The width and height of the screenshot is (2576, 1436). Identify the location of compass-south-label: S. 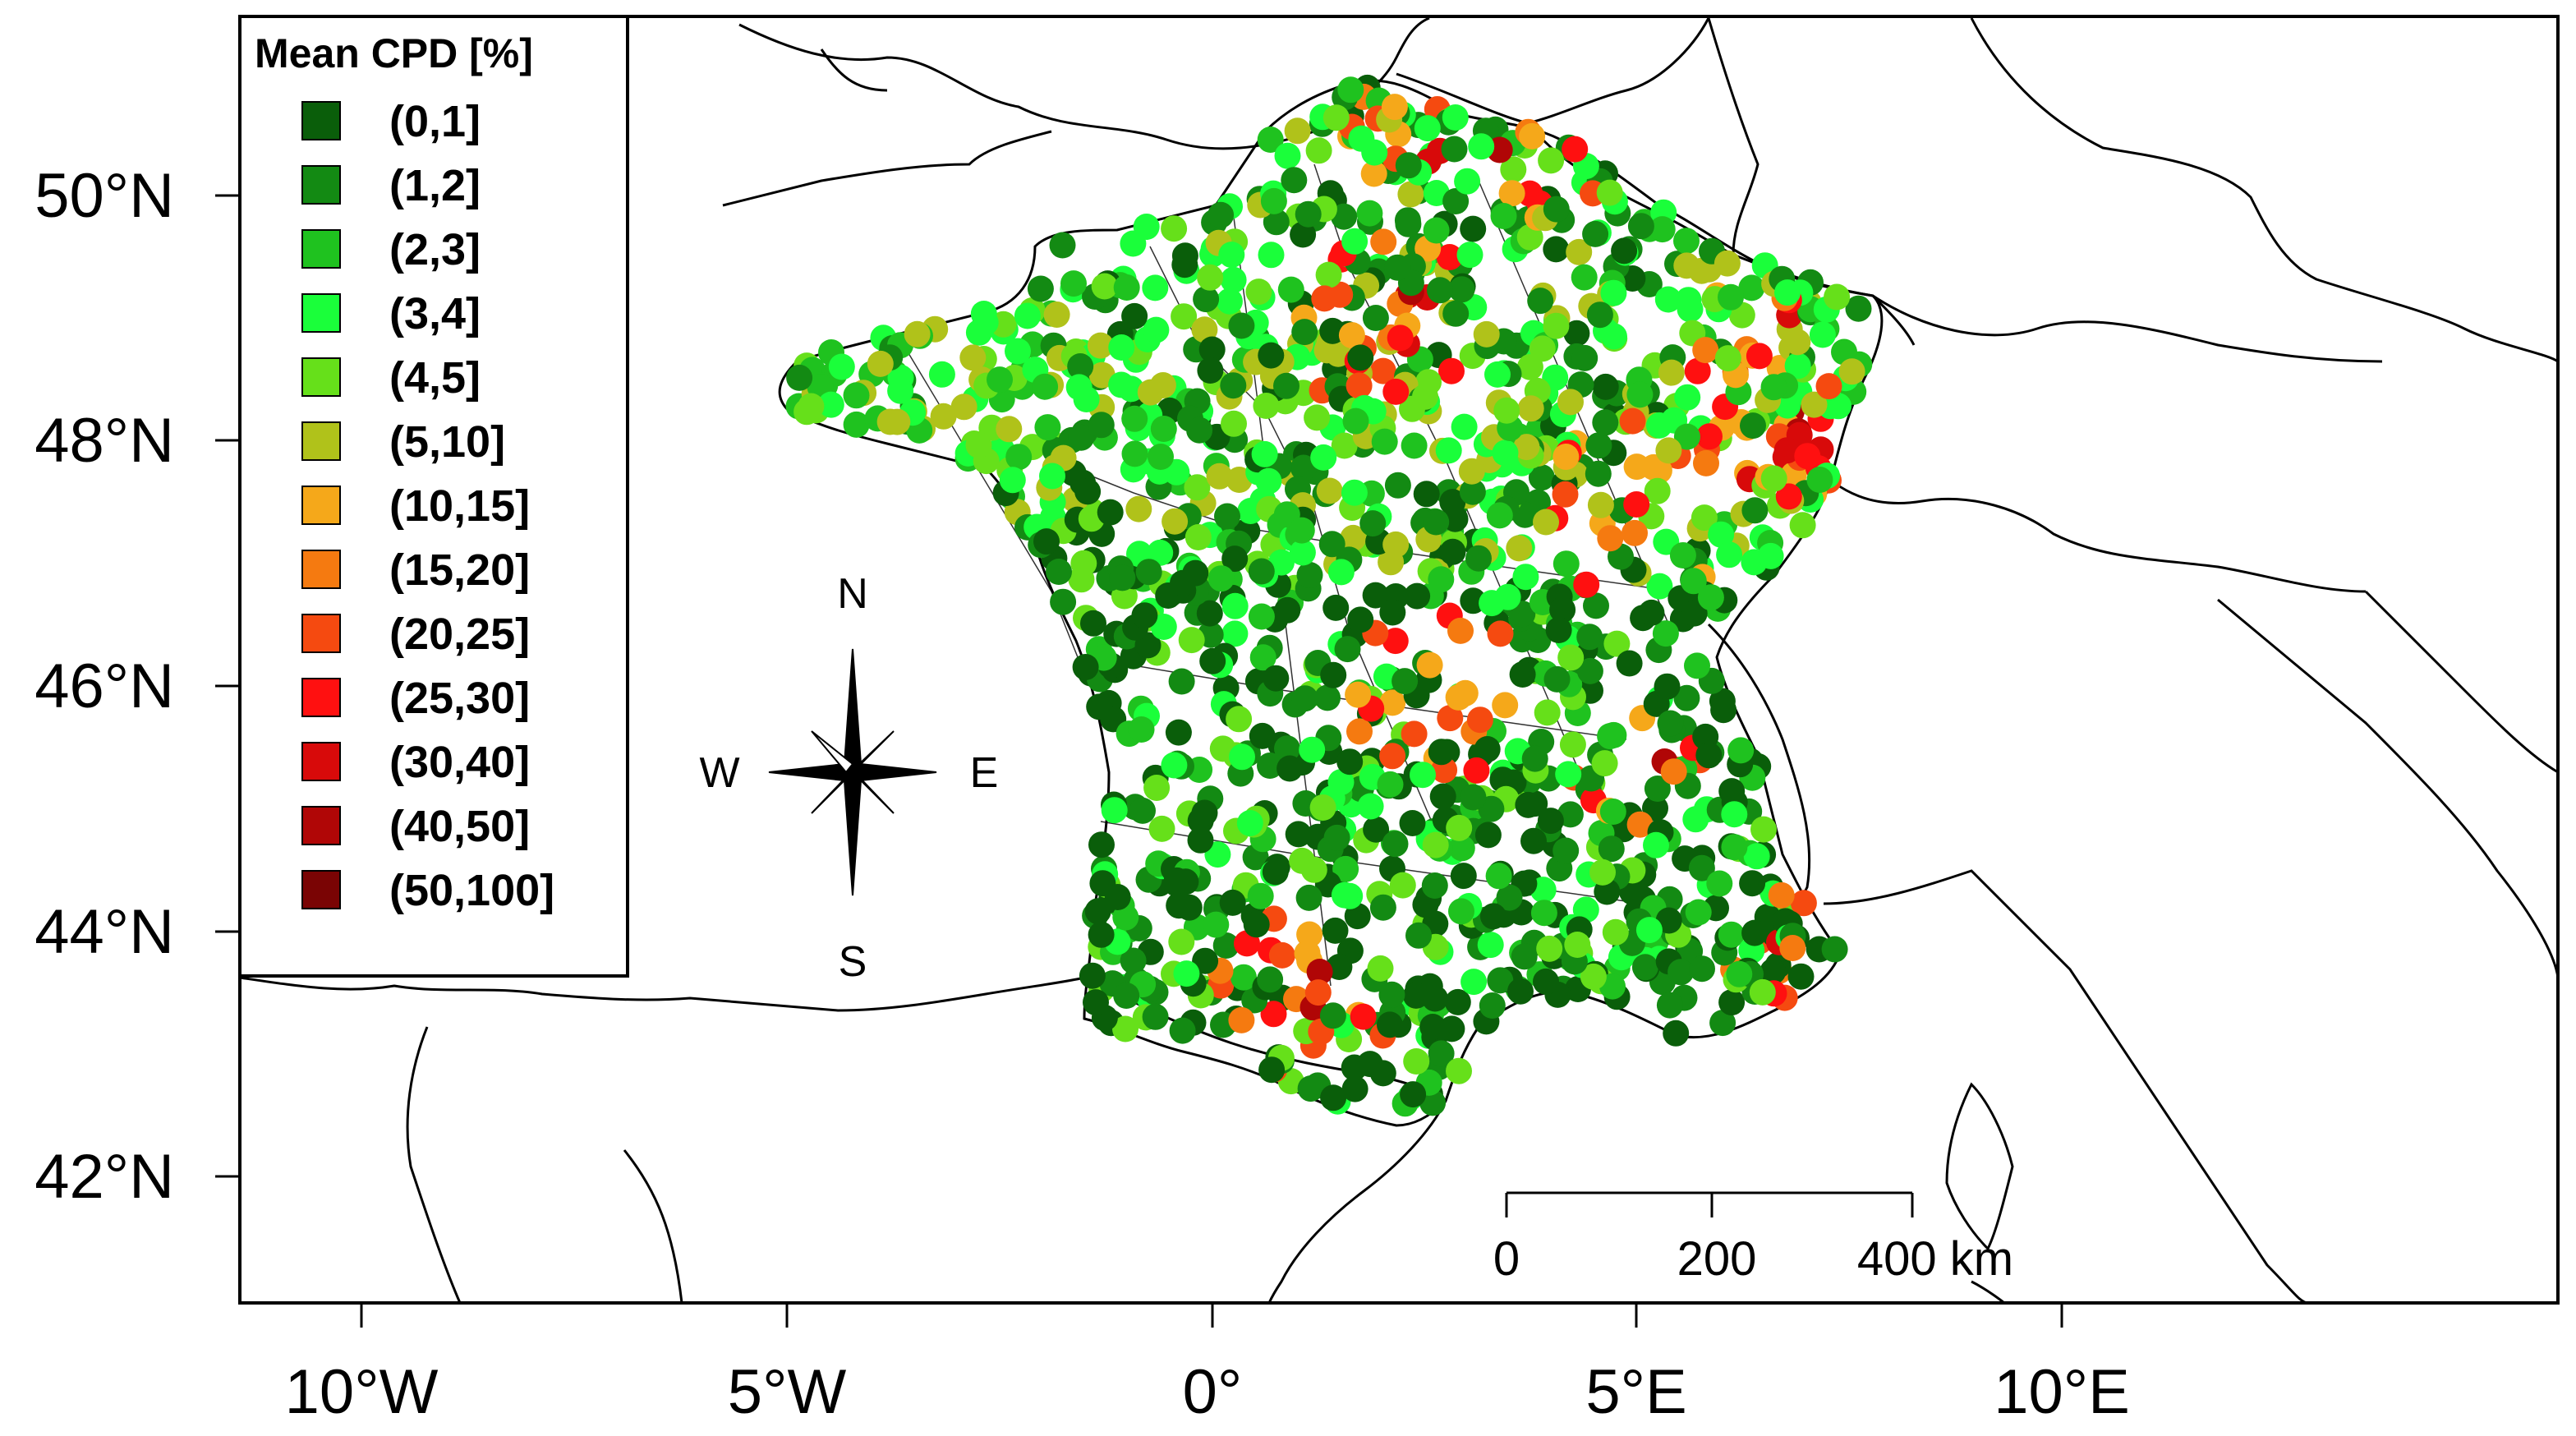
(853, 962).